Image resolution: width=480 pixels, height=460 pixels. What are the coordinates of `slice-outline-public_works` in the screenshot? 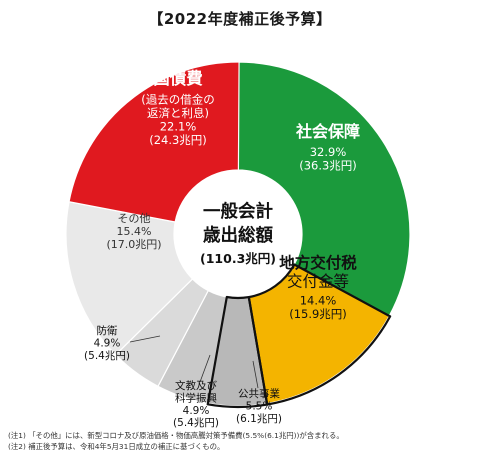 It's located at (237, 352).